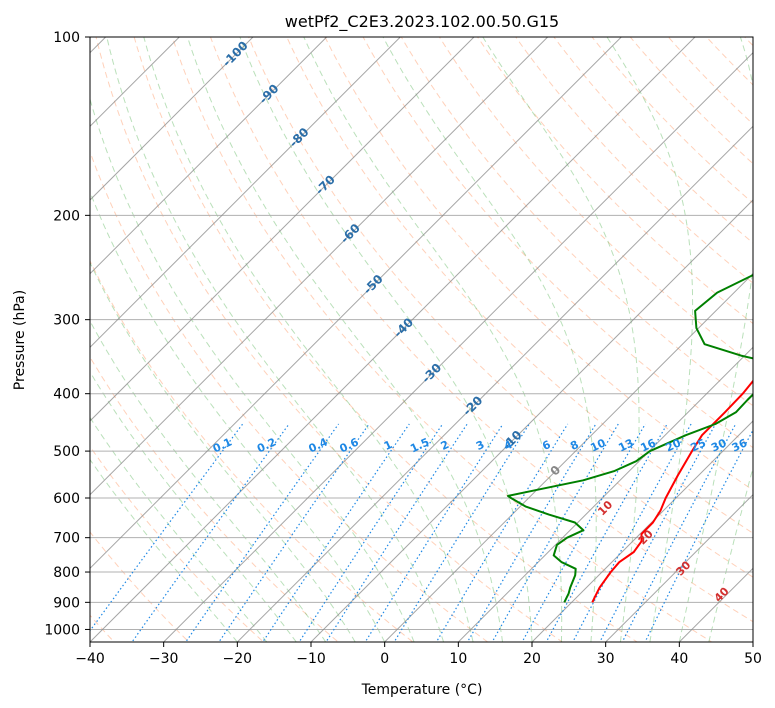 The width and height of the screenshot is (775, 708). What do you see at coordinates (422, 22) in the screenshot?
I see `chart-title: wetPf2_C2E3.2023.102.00.50.G15` at bounding box center [422, 22].